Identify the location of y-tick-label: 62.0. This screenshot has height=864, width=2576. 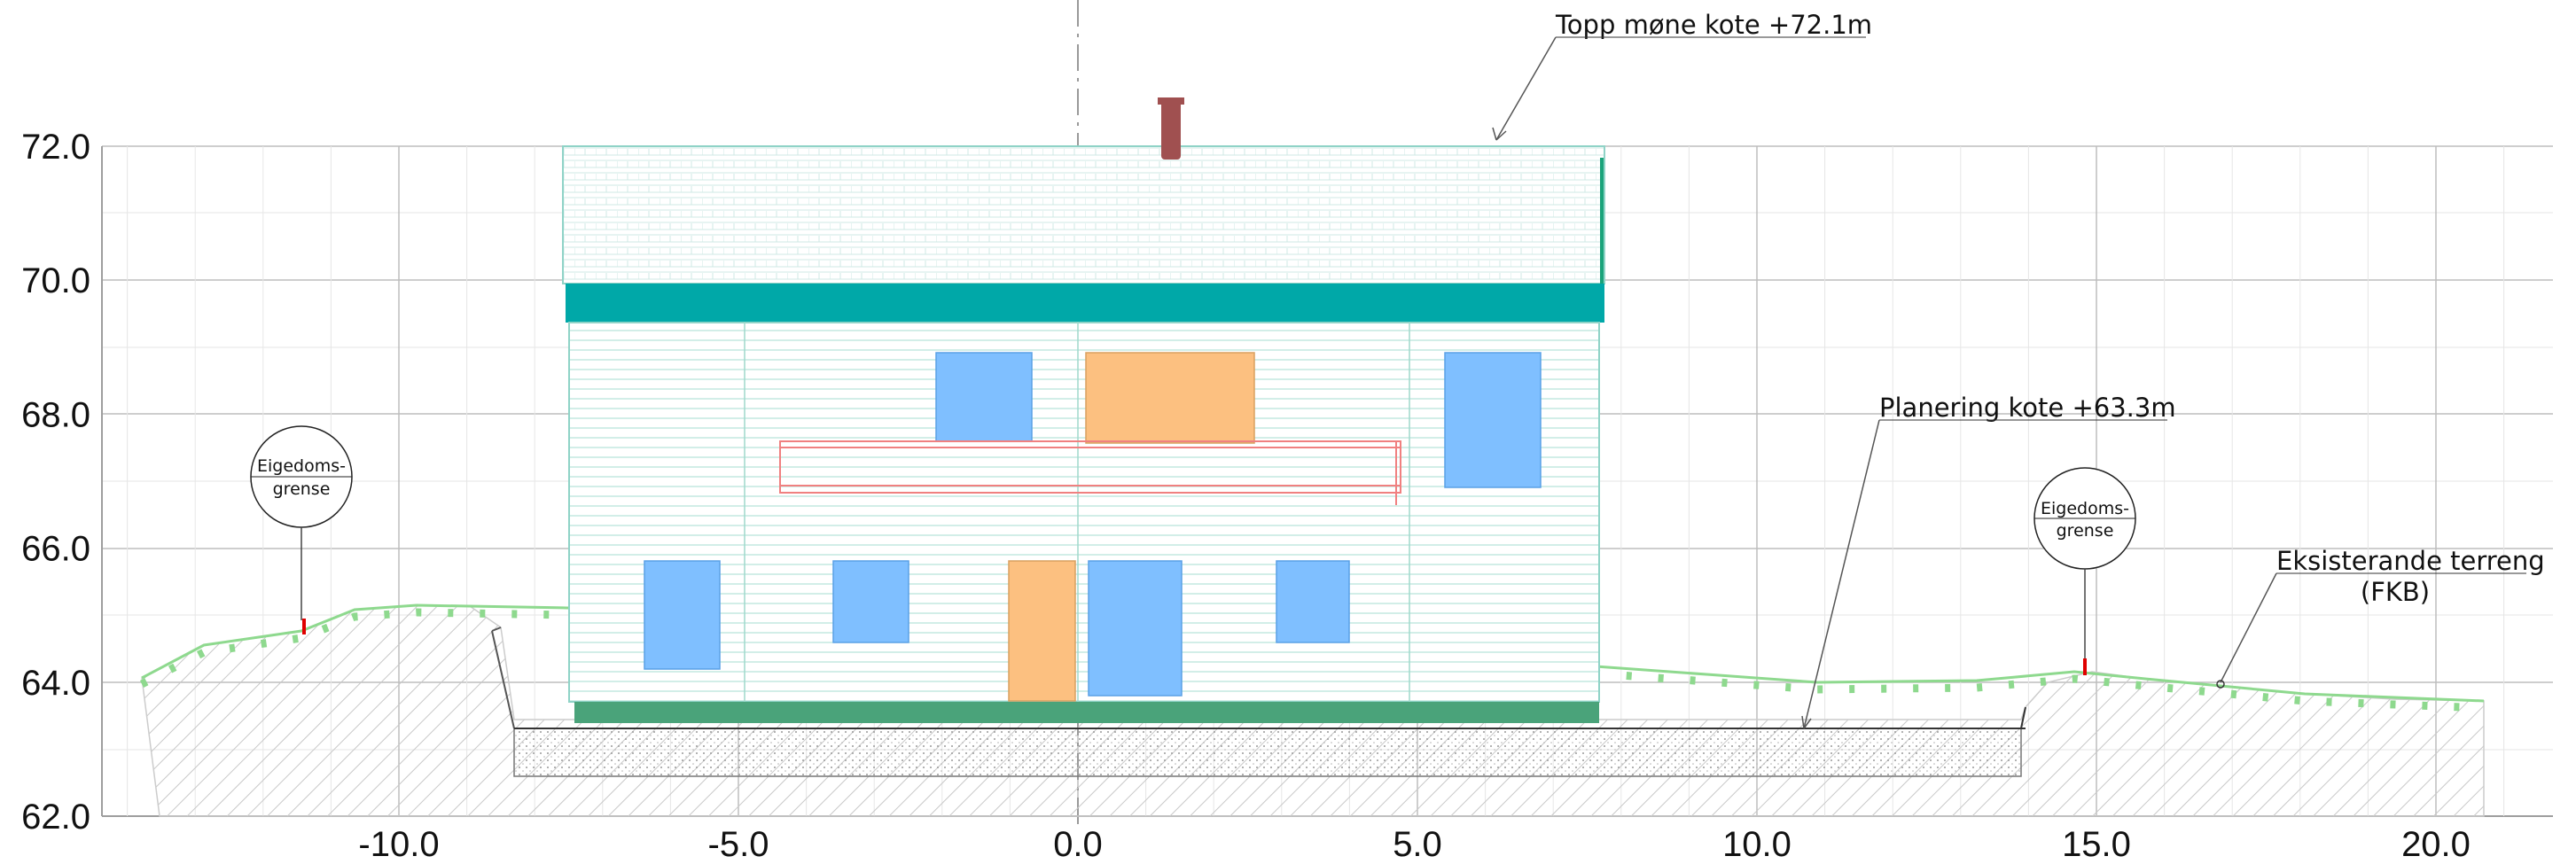
(55, 818).